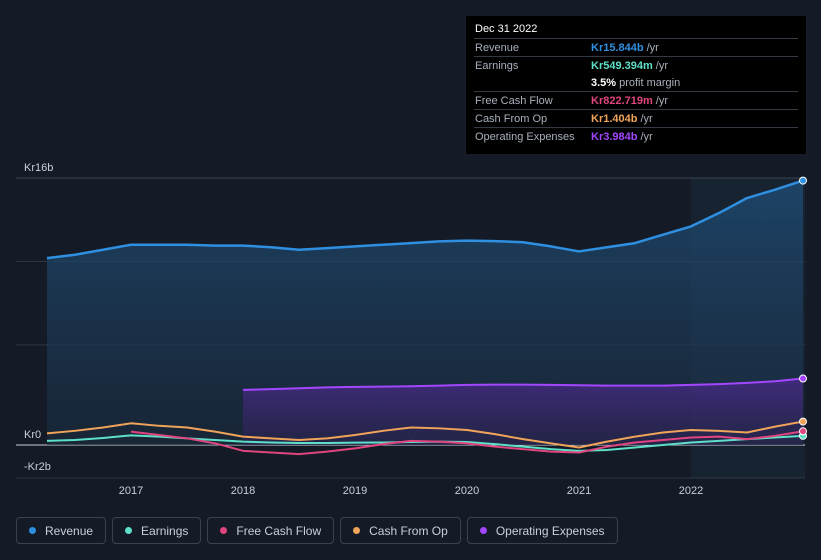 This screenshot has height=560, width=821. I want to click on x-tick-label: 2020, so click(467, 491).